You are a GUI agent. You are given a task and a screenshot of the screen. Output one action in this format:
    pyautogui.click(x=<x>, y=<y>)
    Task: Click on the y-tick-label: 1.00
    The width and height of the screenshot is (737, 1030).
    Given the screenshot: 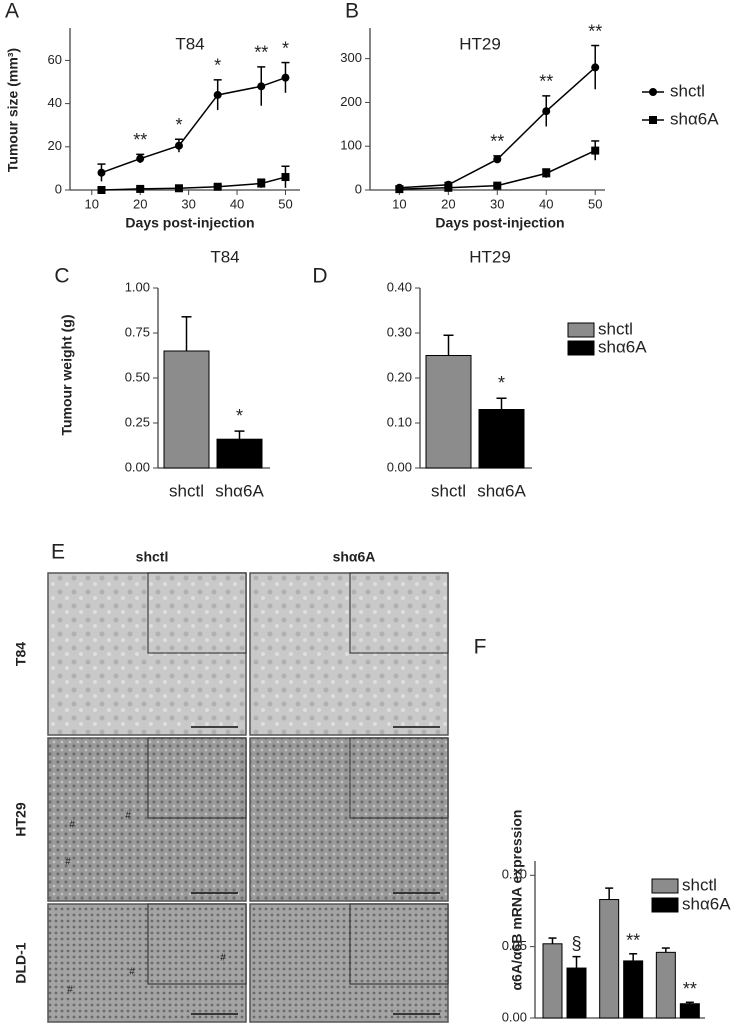 What is the action you would take?
    pyautogui.click(x=137, y=286)
    